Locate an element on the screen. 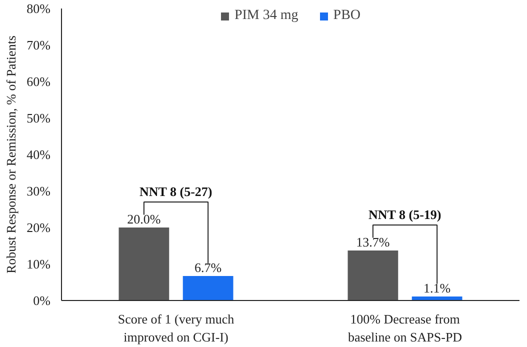  y-tick-label: 40% is located at coordinates (38, 154).